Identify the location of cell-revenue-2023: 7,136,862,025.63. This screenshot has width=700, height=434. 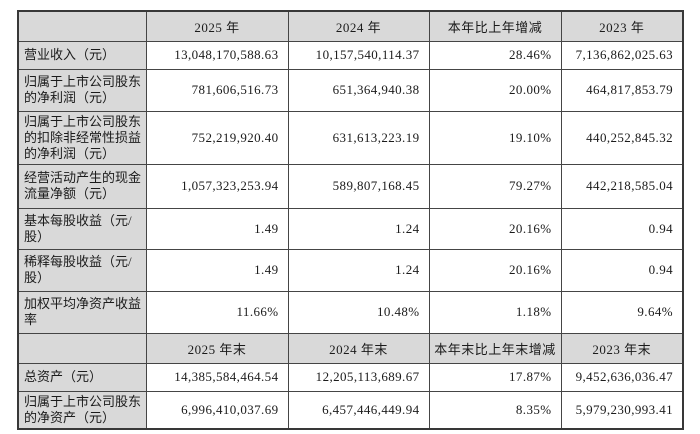
(622, 55).